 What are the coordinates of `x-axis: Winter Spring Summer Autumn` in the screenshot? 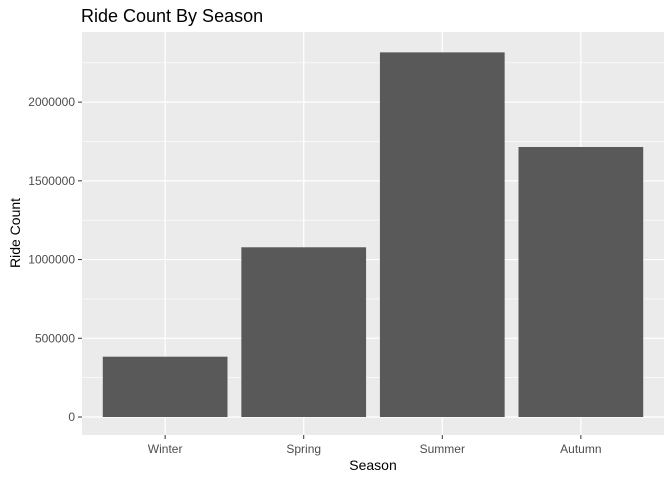 It's located at (375, 445).